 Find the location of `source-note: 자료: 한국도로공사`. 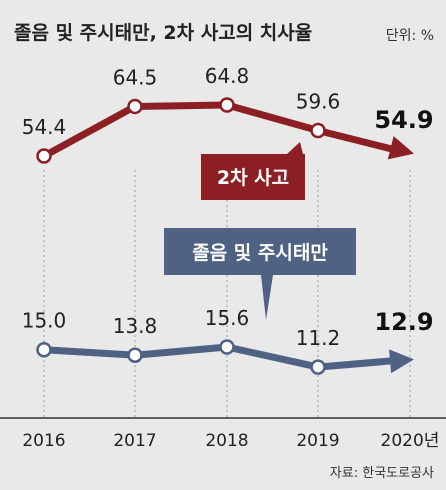

source-note: 자료: 한국도로공사 is located at coordinates (382, 473).